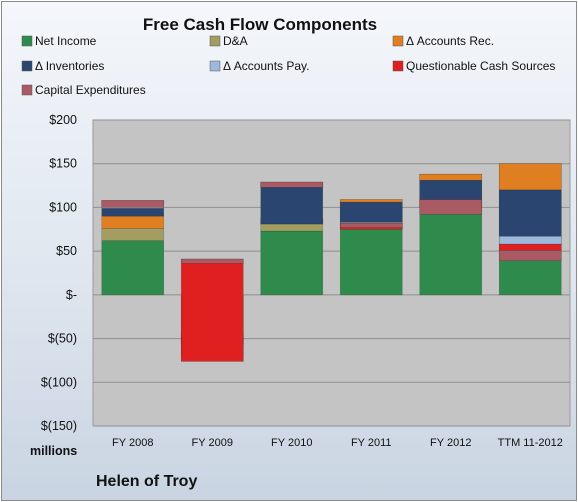 The height and width of the screenshot is (502, 578). Describe the element at coordinates (212, 310) in the screenshot. I see `bar-questionable-cash-sources-fy-2009` at that location.